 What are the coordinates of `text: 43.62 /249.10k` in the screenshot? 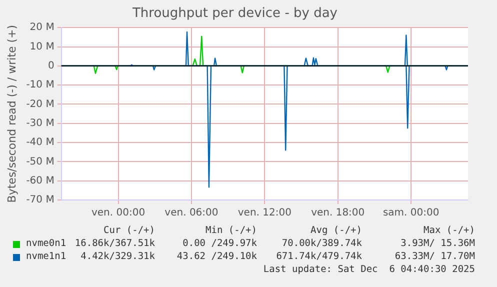 It's located at (216, 256).